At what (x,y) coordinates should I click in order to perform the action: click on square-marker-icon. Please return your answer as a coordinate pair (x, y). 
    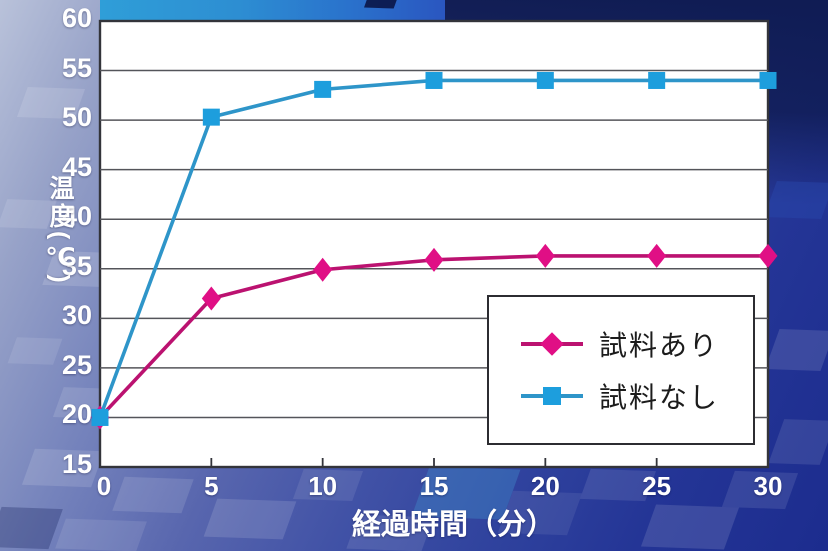
    Looking at the image, I should click on (552, 396).